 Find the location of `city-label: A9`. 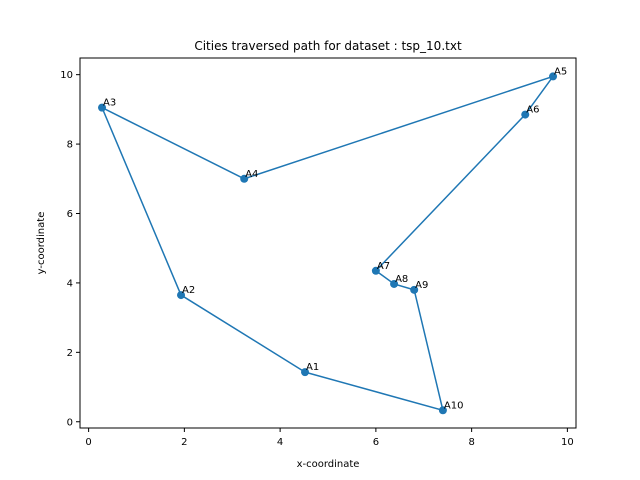

city-label: A9 is located at coordinates (421, 285).